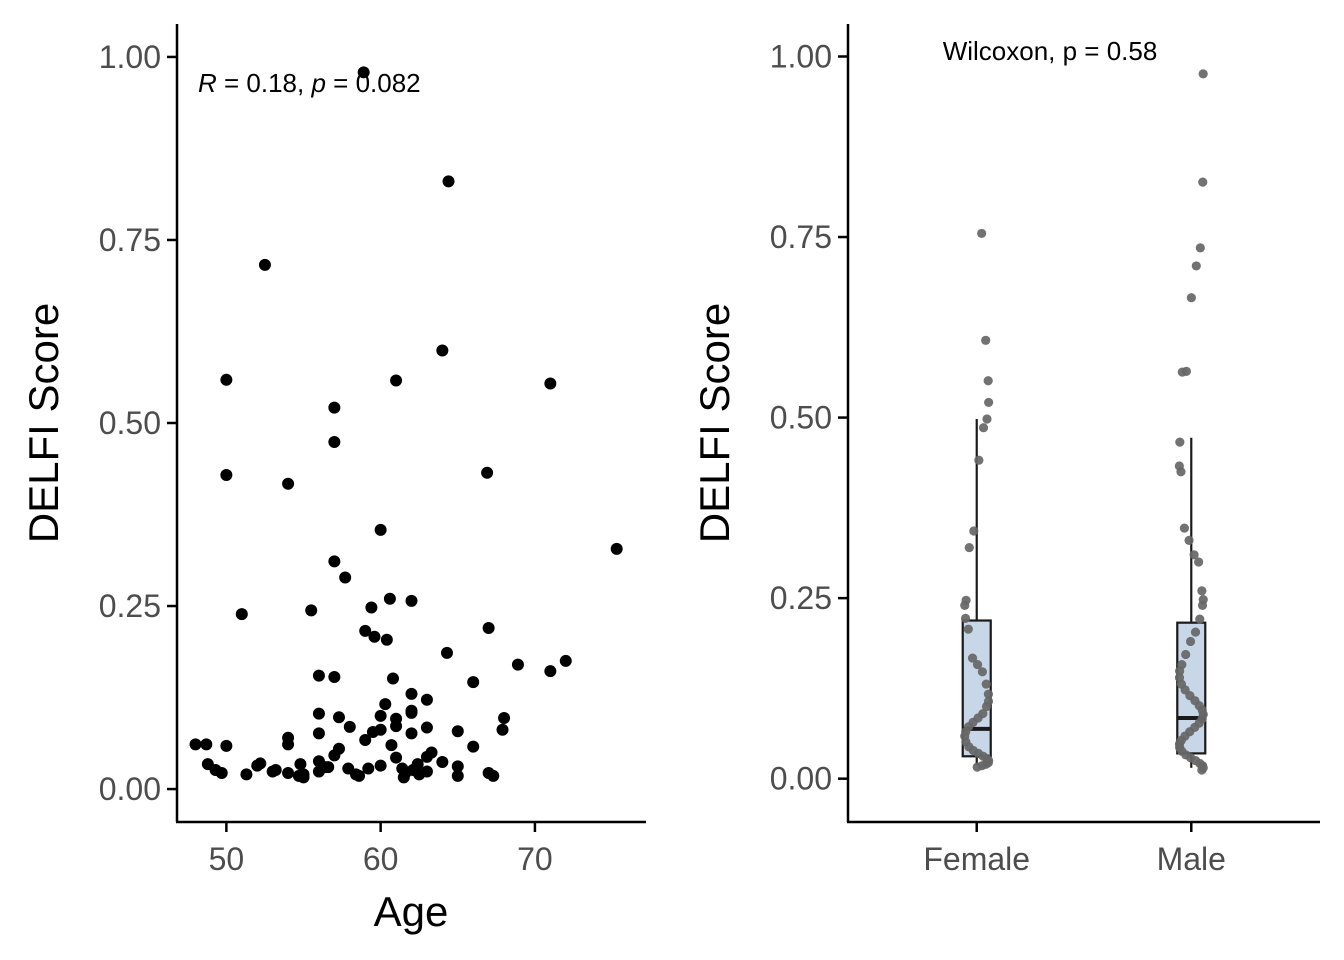 The width and height of the screenshot is (1344, 960). What do you see at coordinates (381, 859) in the screenshot?
I see `left-x-tick-label: 60` at bounding box center [381, 859].